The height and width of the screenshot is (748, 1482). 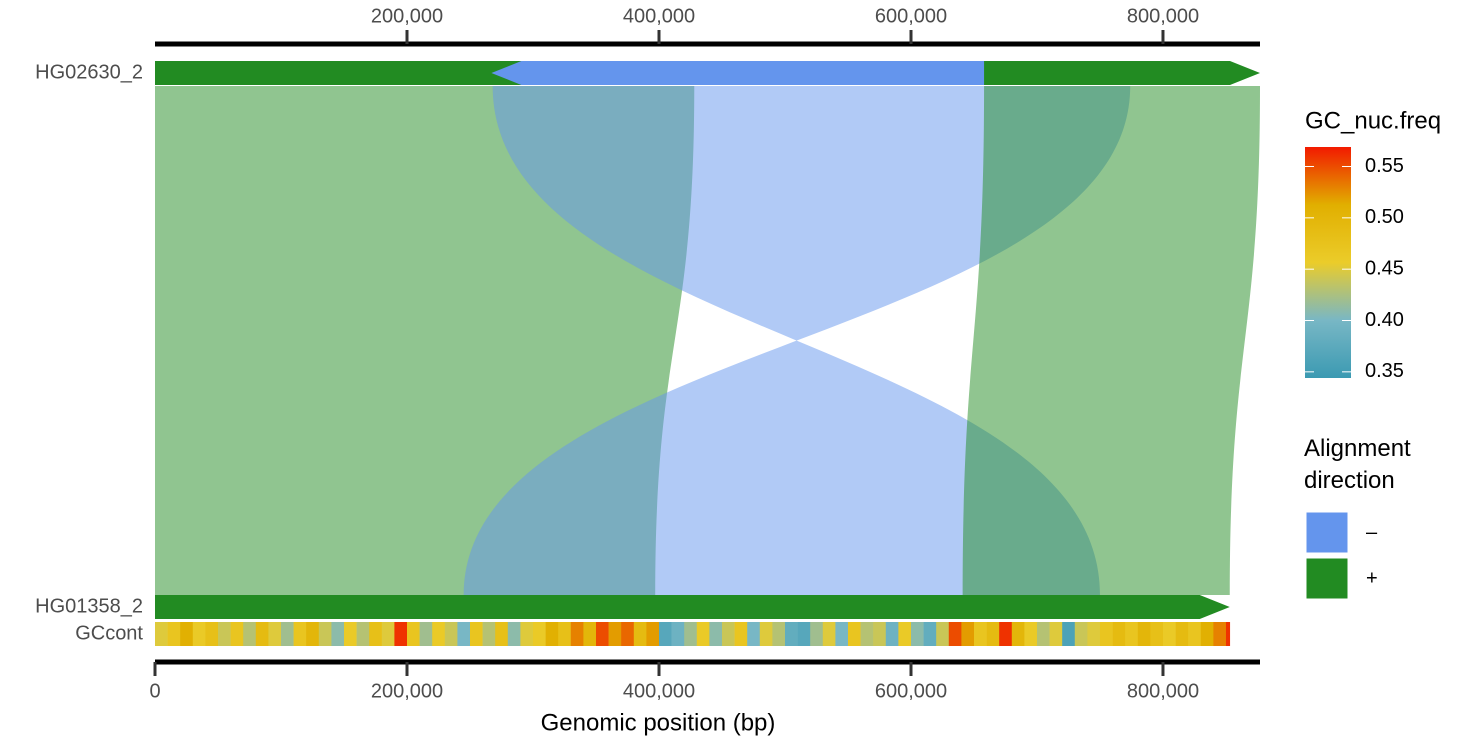 I want to click on gc-label: GCcont, so click(x=109, y=633).